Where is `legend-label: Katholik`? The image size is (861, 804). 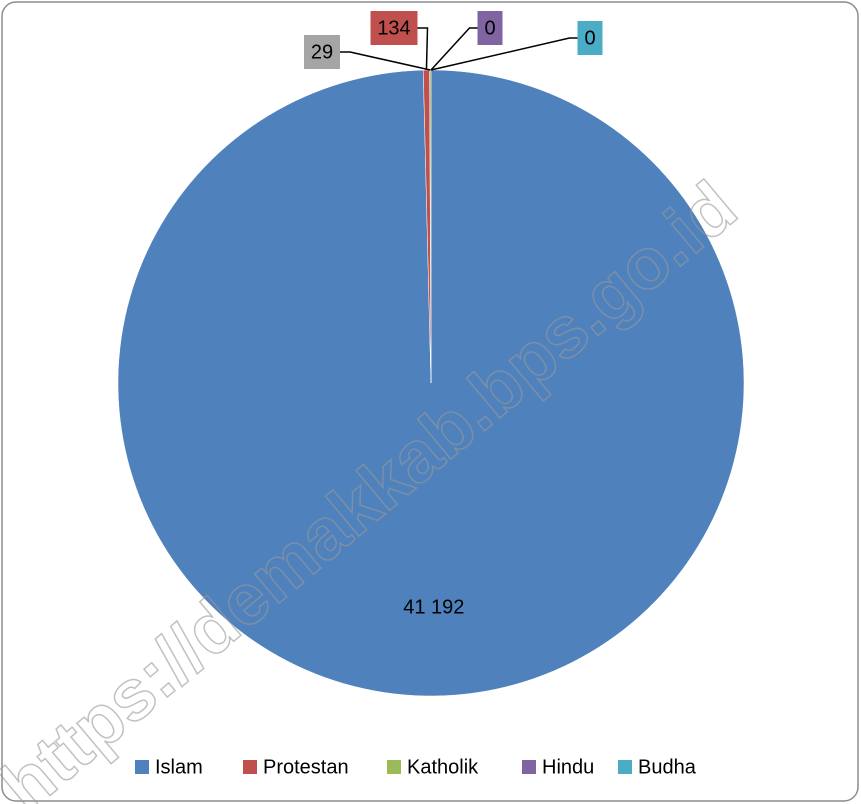
legend-label: Katholik is located at coordinates (443, 767).